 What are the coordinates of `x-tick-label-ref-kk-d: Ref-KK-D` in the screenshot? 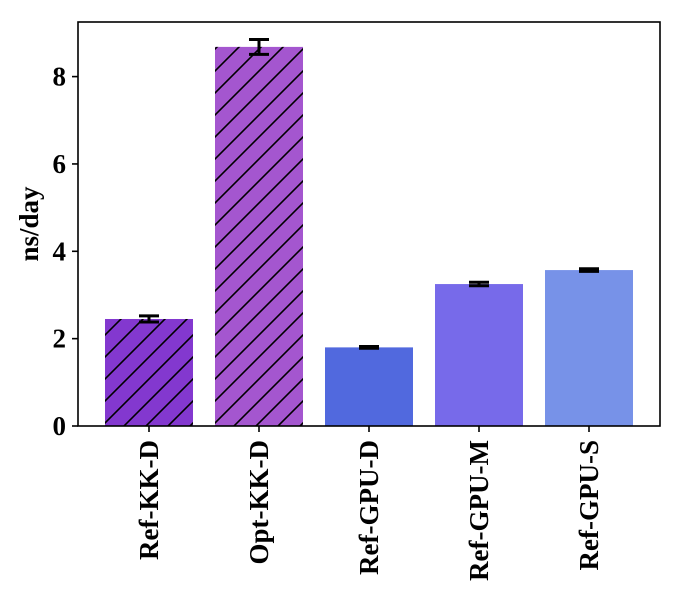 It's located at (149, 500).